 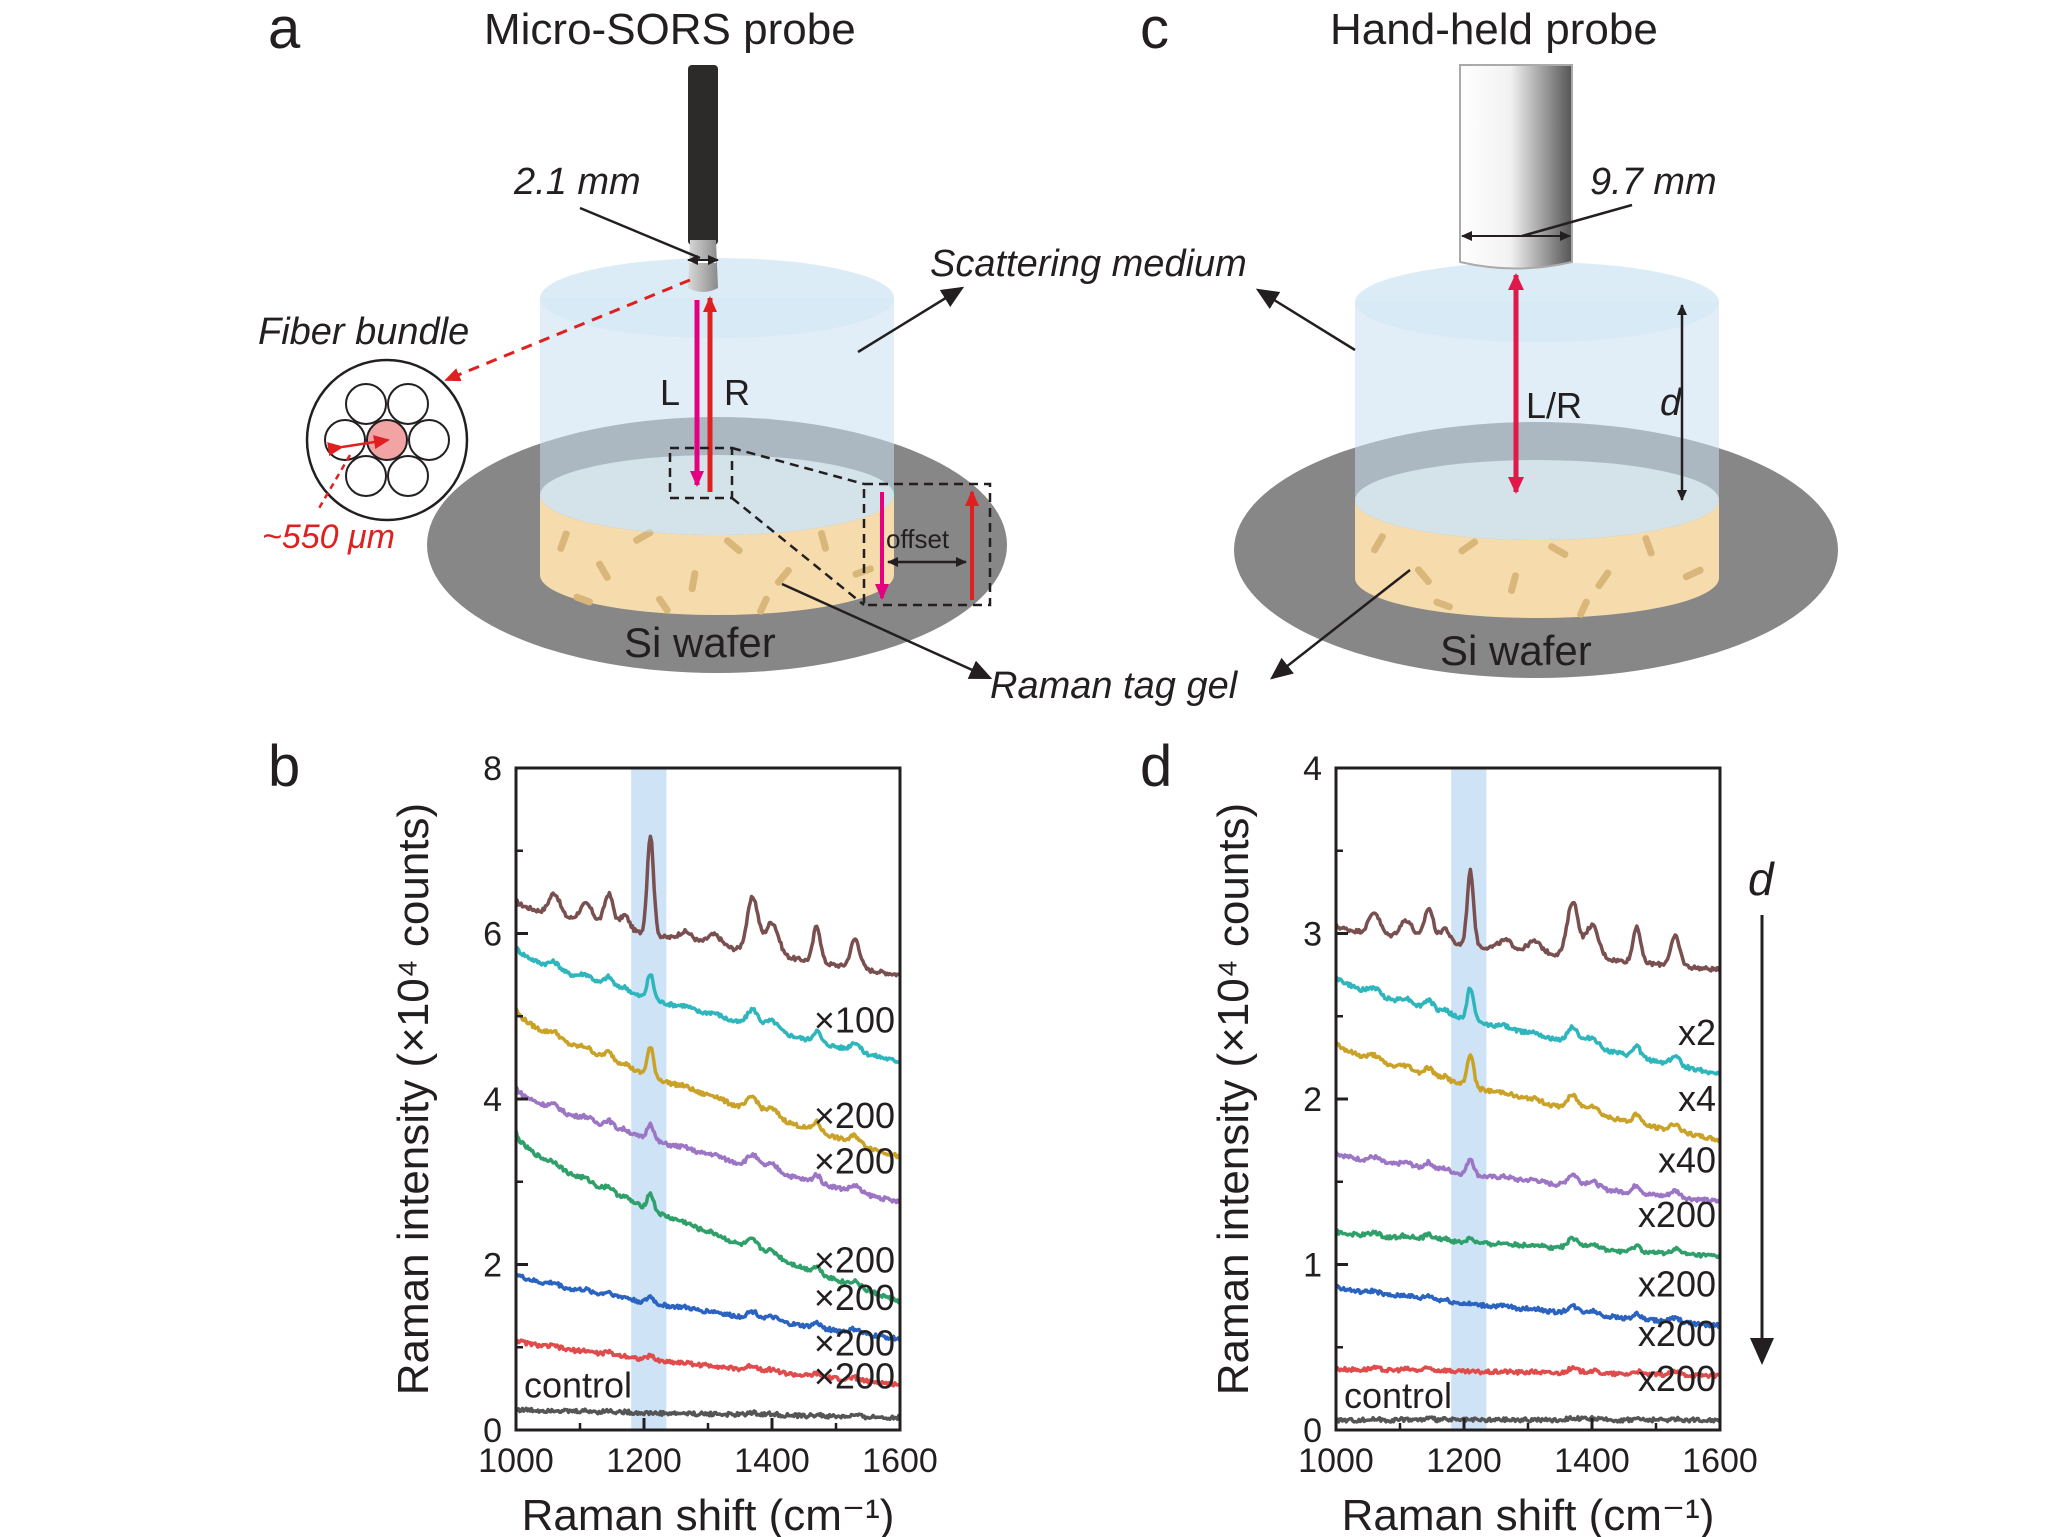 What do you see at coordinates (1312, 1266) in the screenshot?
I see `y-tick-label: 1` at bounding box center [1312, 1266].